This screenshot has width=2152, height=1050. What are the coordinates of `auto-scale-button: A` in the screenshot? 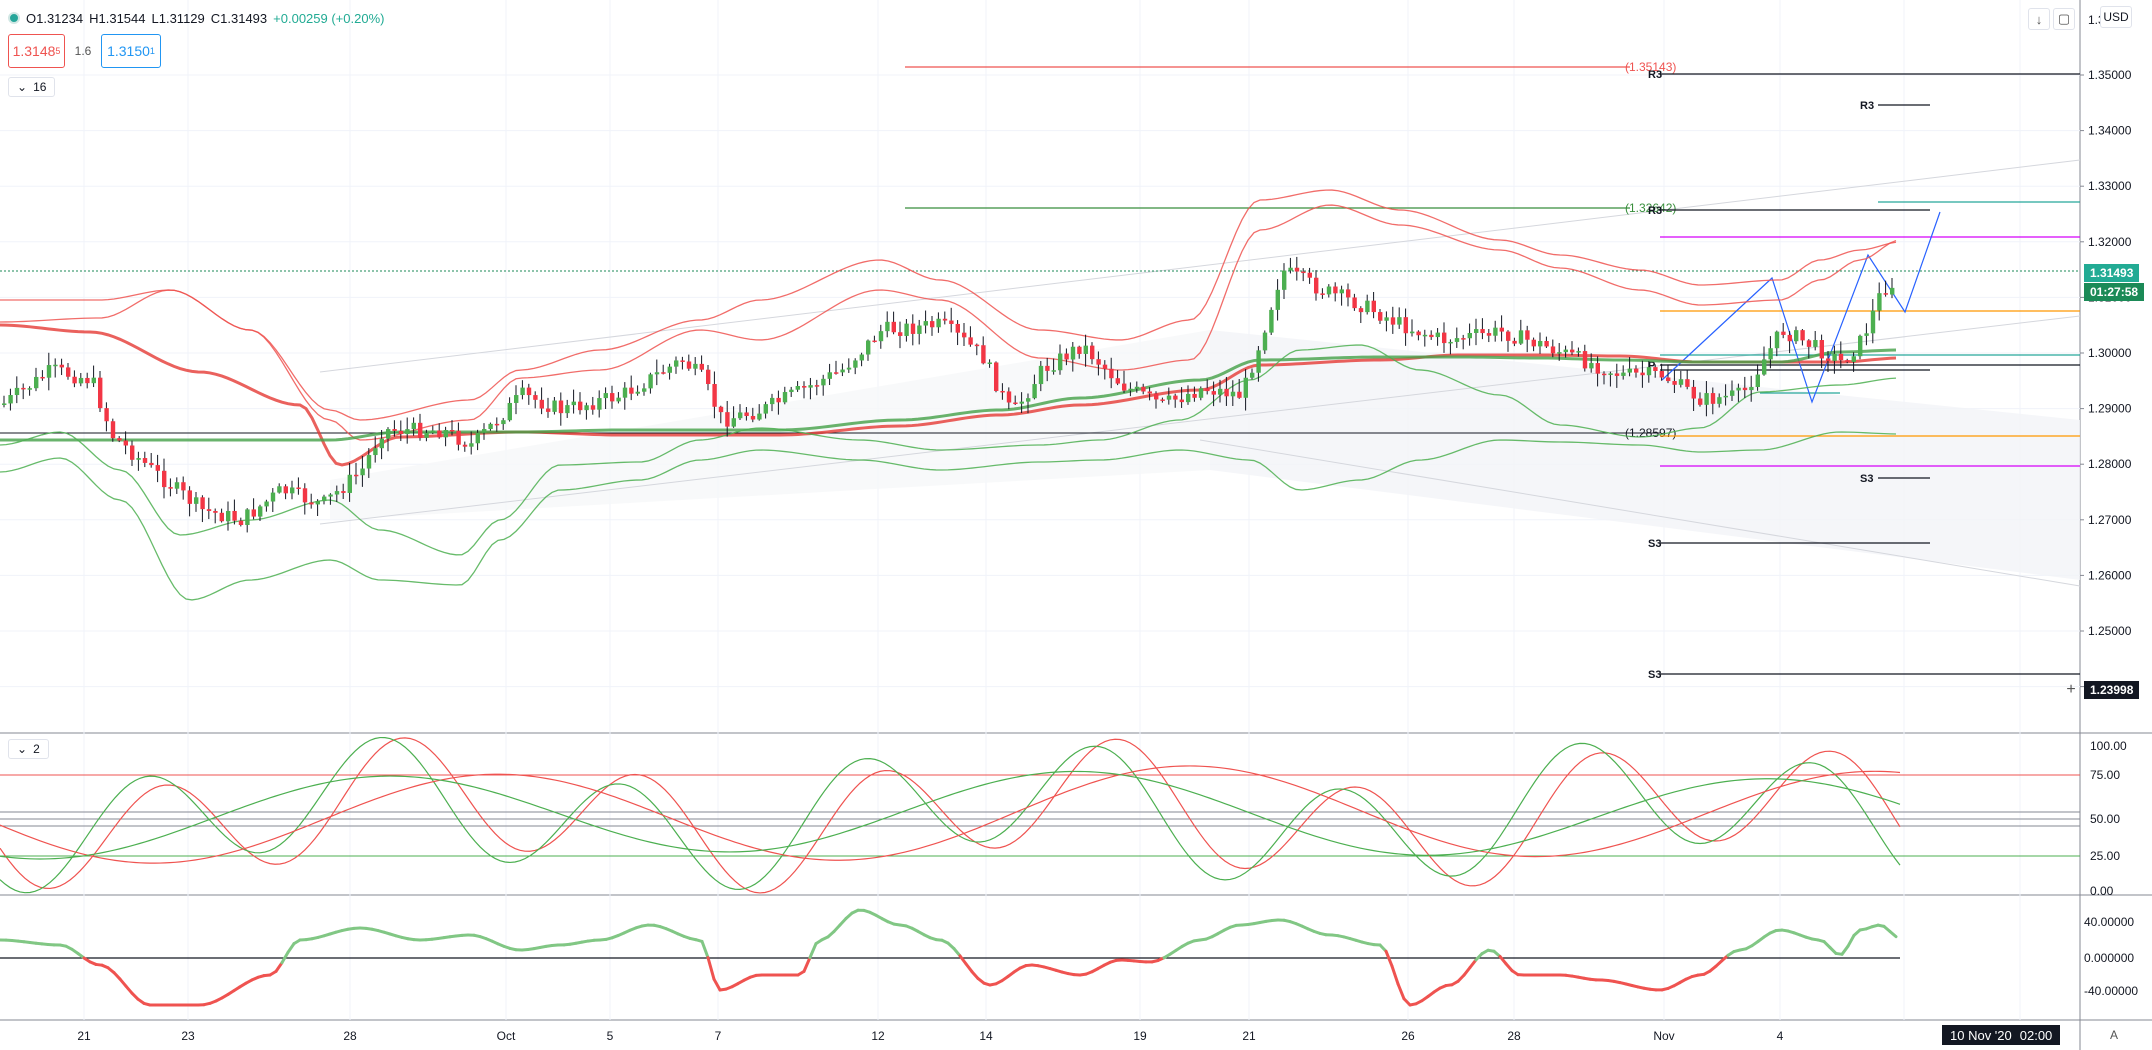 It's located at (2114, 1035).